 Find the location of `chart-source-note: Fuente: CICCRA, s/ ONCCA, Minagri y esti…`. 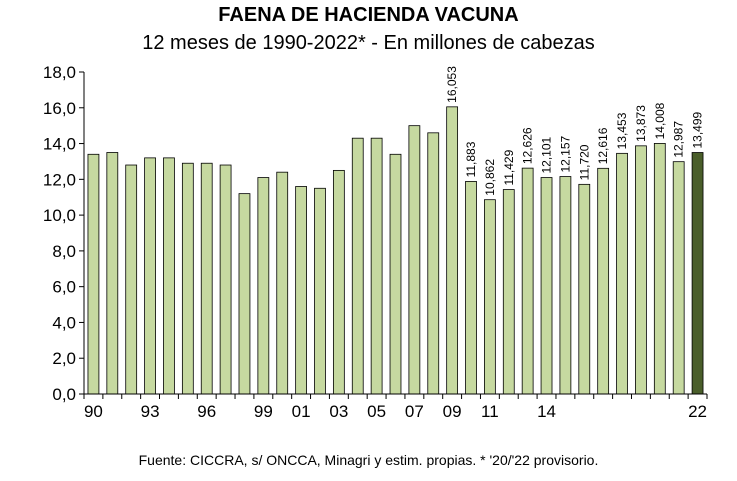

chart-source-note: Fuente: CICCRA, s/ ONCCA, Minagri y esti… is located at coordinates (368, 460).